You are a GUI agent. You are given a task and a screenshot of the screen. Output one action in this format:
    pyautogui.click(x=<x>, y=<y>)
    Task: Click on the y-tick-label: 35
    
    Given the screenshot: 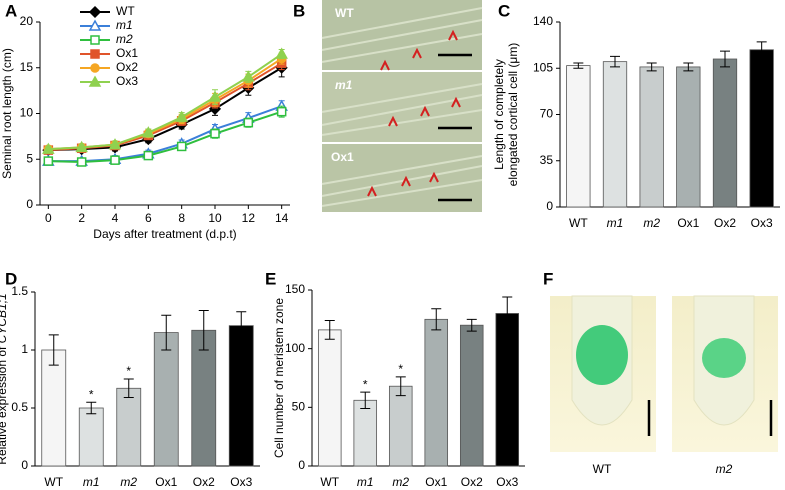 What is the action you would take?
    pyautogui.click(x=547, y=160)
    